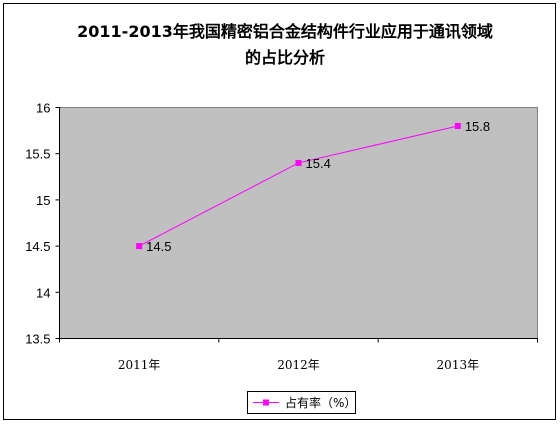 The height and width of the screenshot is (424, 560). Describe the element at coordinates (42, 224) in the screenshot. I see `y-axis-ticks: 13.5 14 14.5 15 15.5 16` at that location.